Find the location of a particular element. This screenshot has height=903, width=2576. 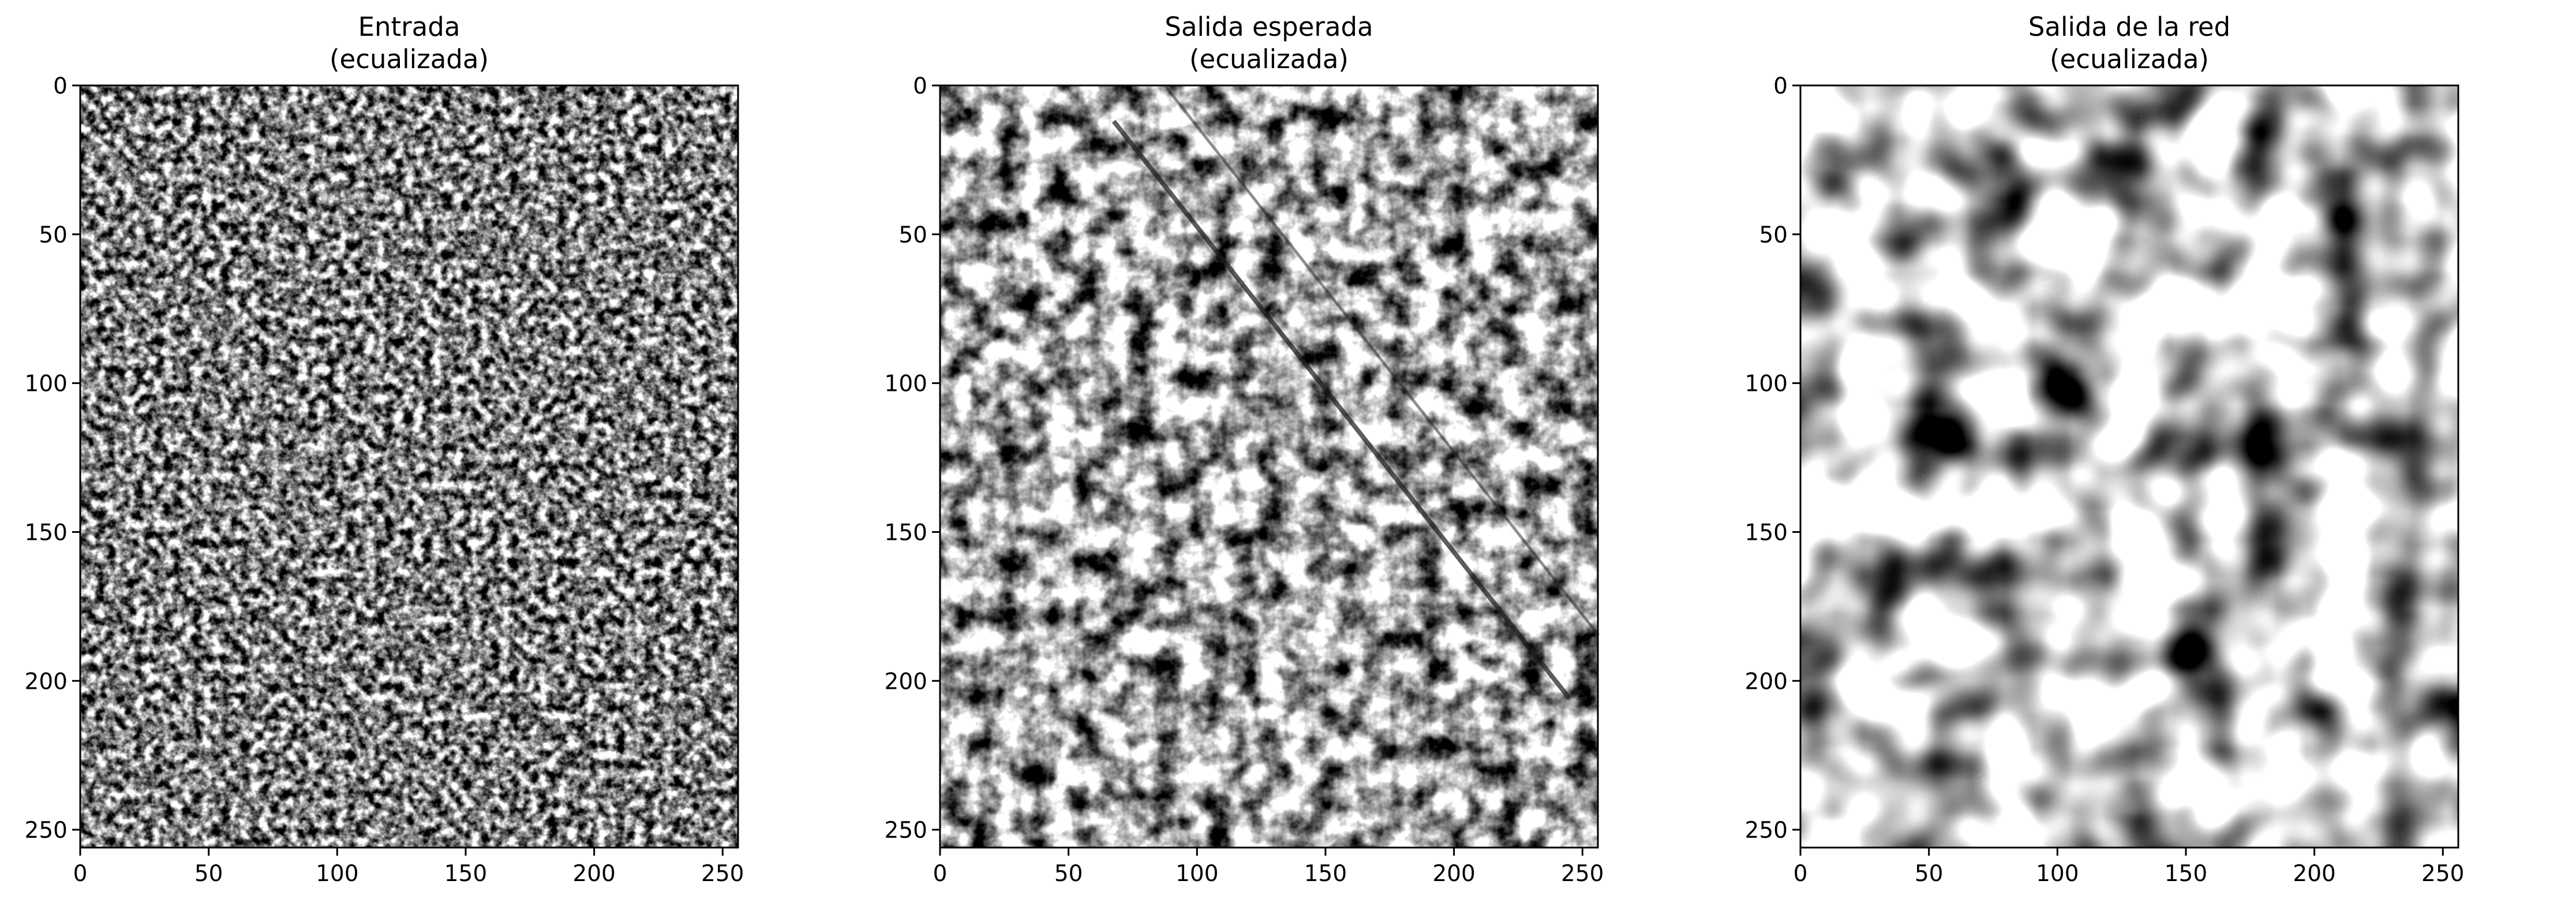

panel-title-line1: Salida de la red is located at coordinates (2129, 27).